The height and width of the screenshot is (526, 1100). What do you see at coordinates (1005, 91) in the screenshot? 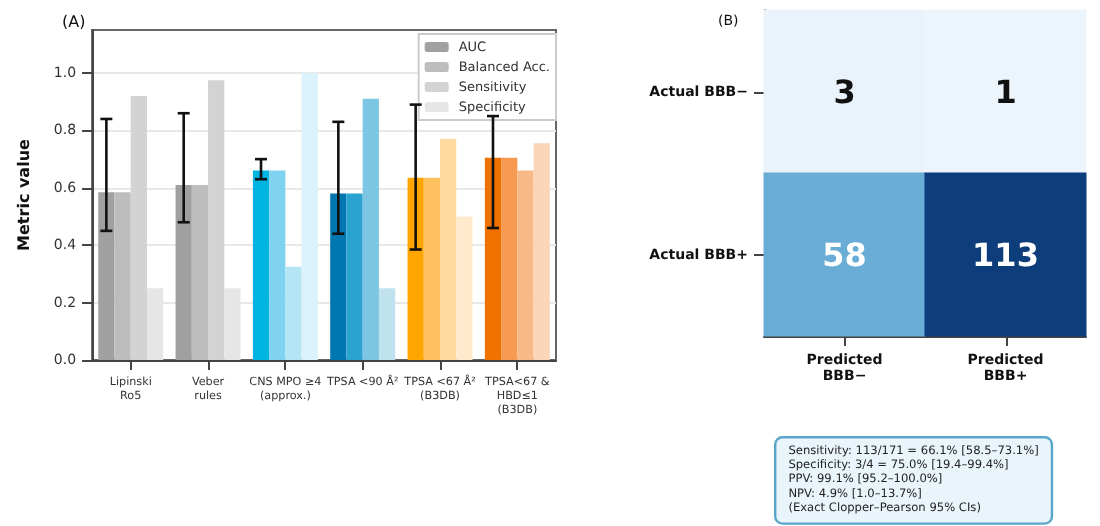
I see `data-label: 1` at bounding box center [1005, 91].